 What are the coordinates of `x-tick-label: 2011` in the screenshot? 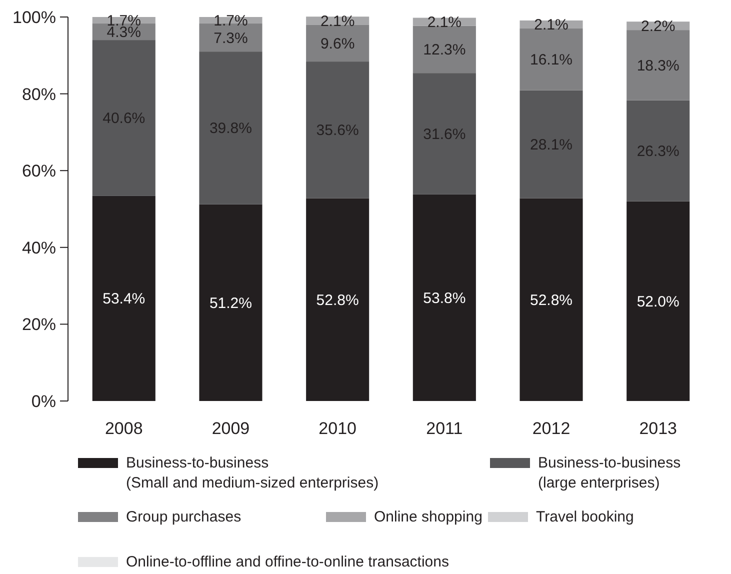 It's located at (444, 428).